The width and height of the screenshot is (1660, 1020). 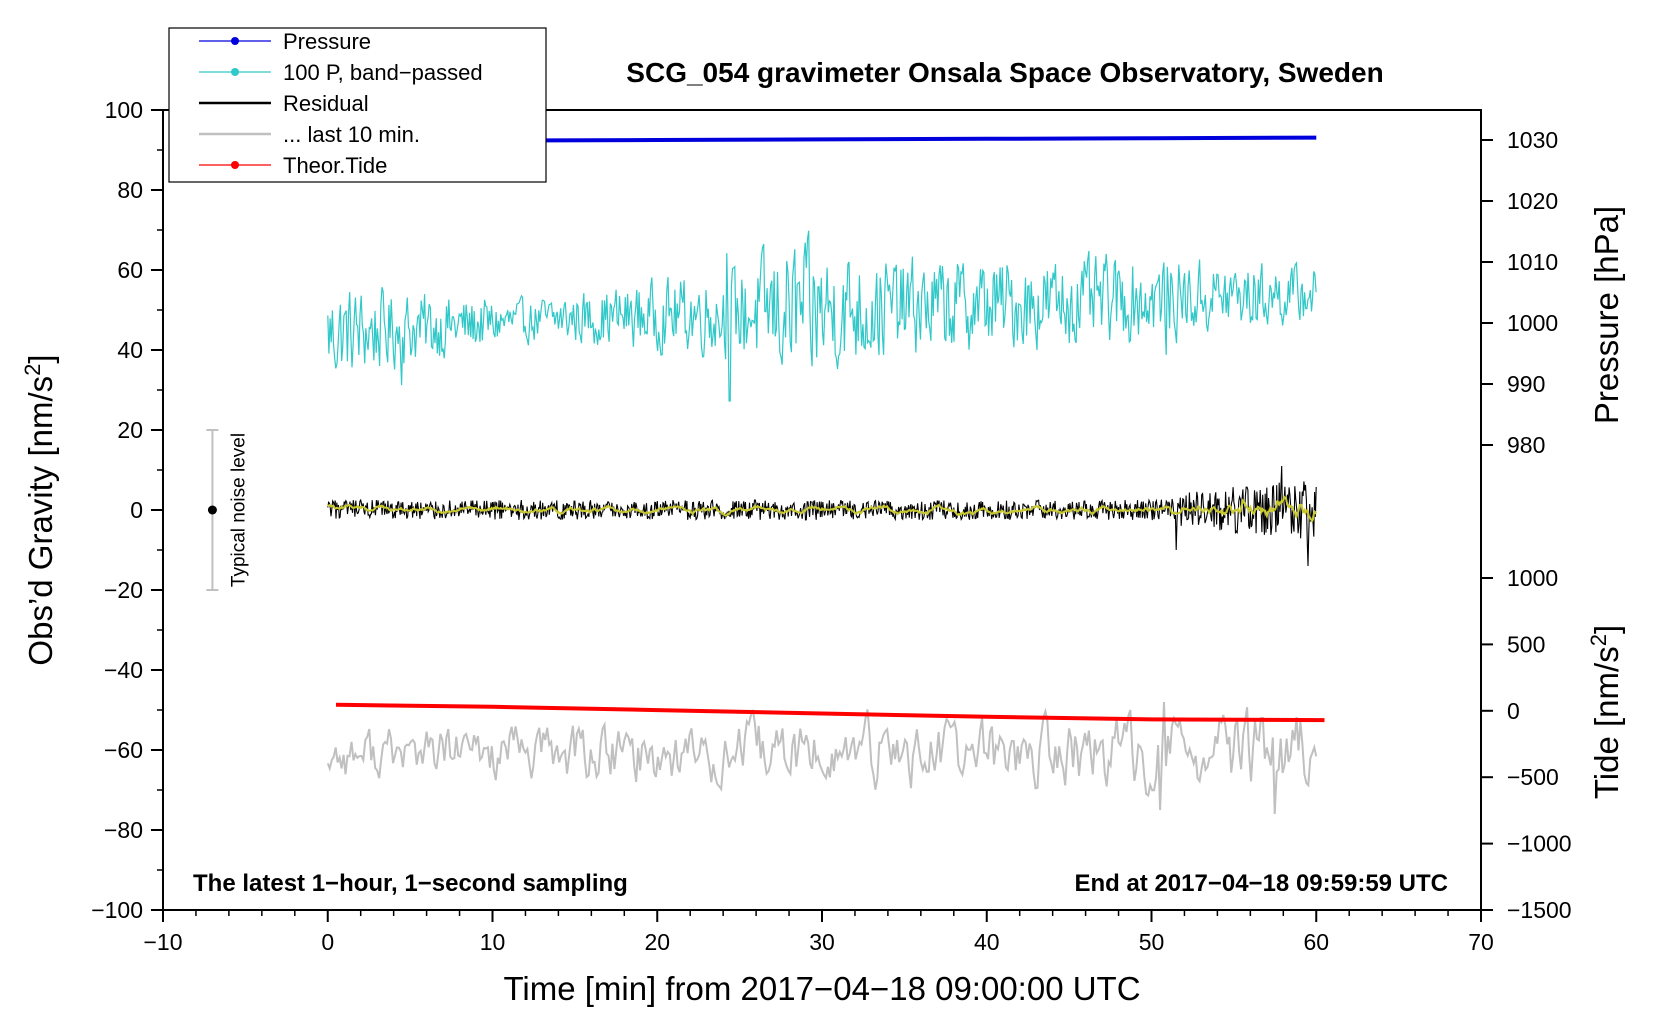 I want to click on y-tick-label-tide: −1000, so click(x=1539, y=844).